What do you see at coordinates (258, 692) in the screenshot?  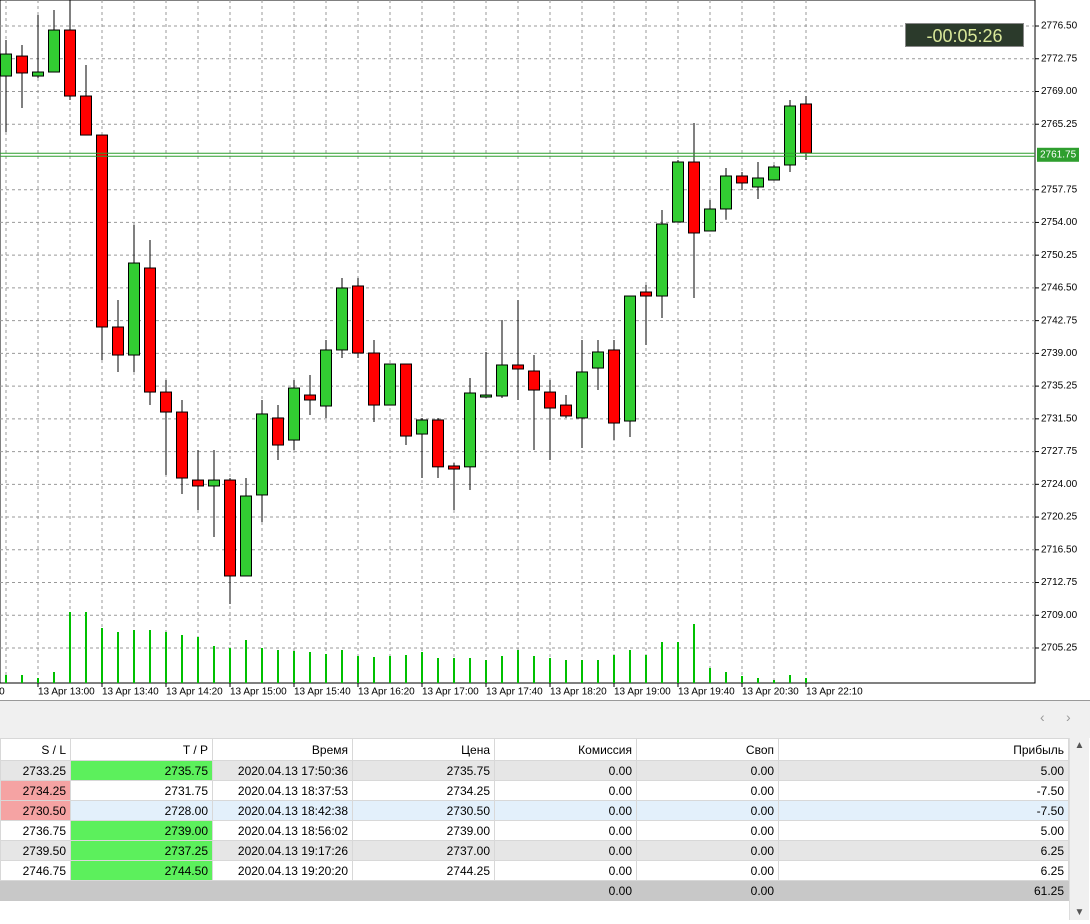 I see `x-tick-label: 13 Apr 15:00` at bounding box center [258, 692].